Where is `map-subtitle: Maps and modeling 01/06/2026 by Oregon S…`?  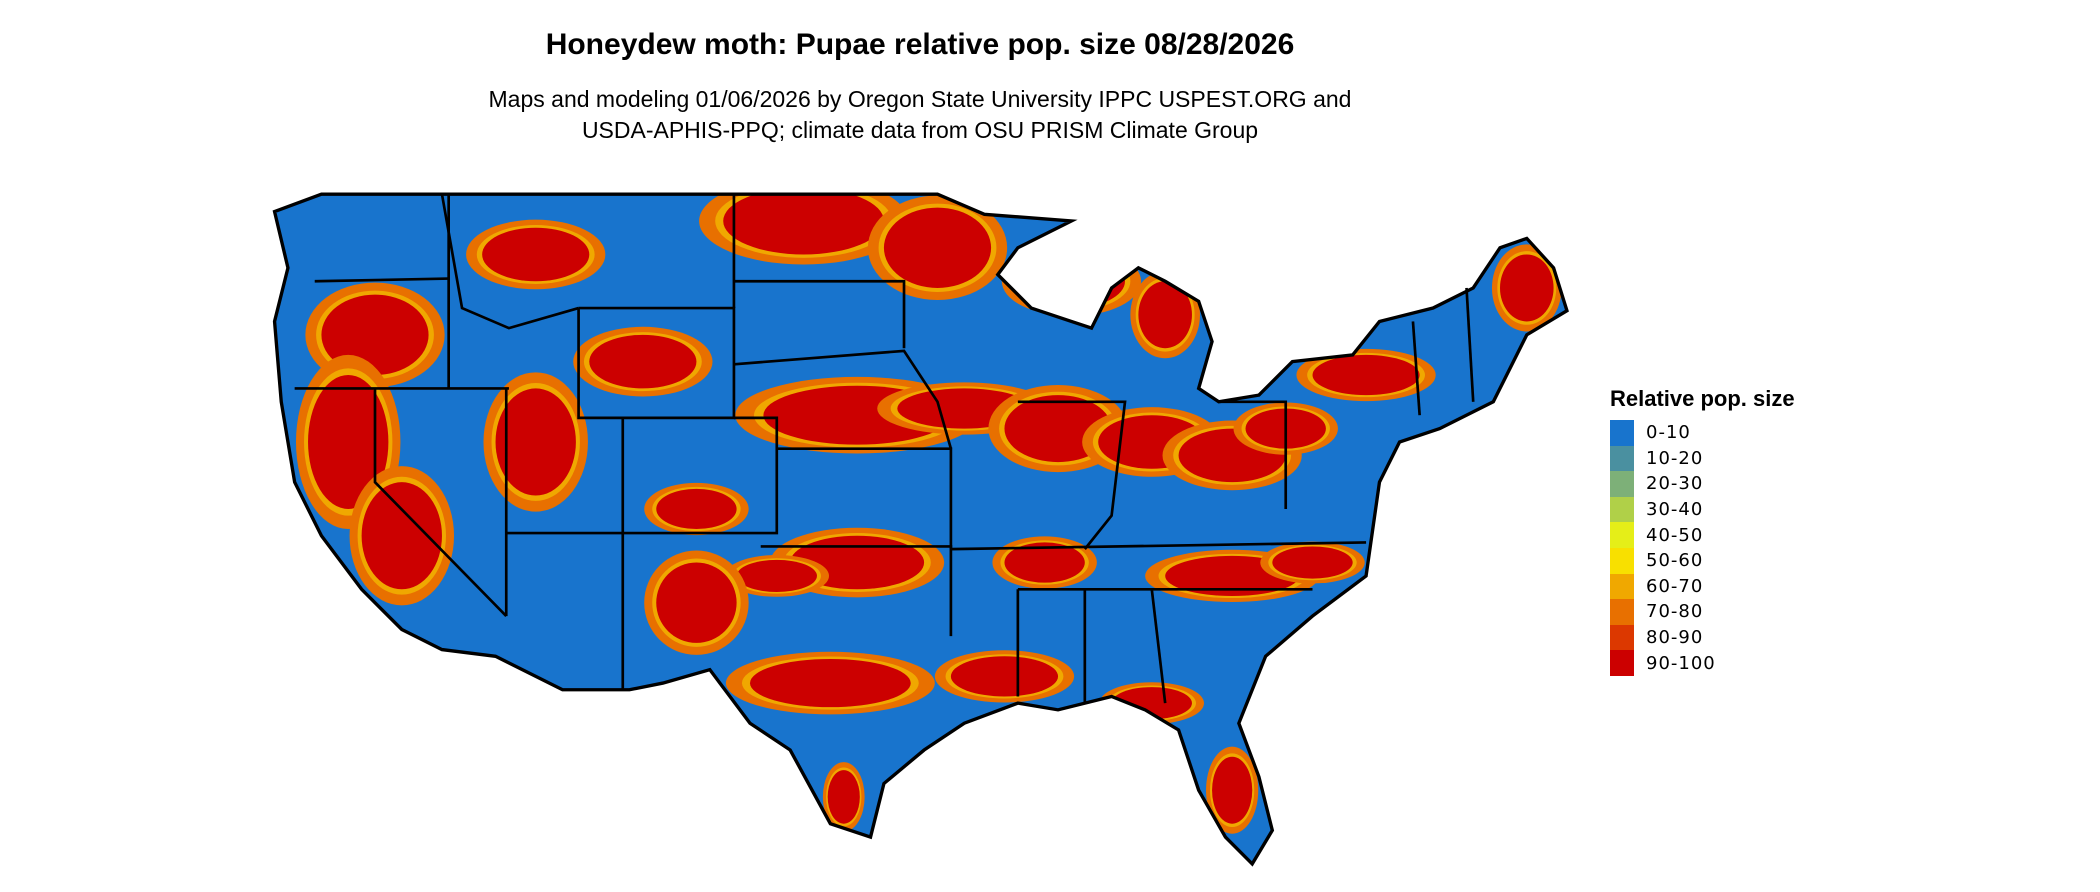
map-subtitle: Maps and modeling 01/06/2026 by Oregon S… is located at coordinates (920, 115).